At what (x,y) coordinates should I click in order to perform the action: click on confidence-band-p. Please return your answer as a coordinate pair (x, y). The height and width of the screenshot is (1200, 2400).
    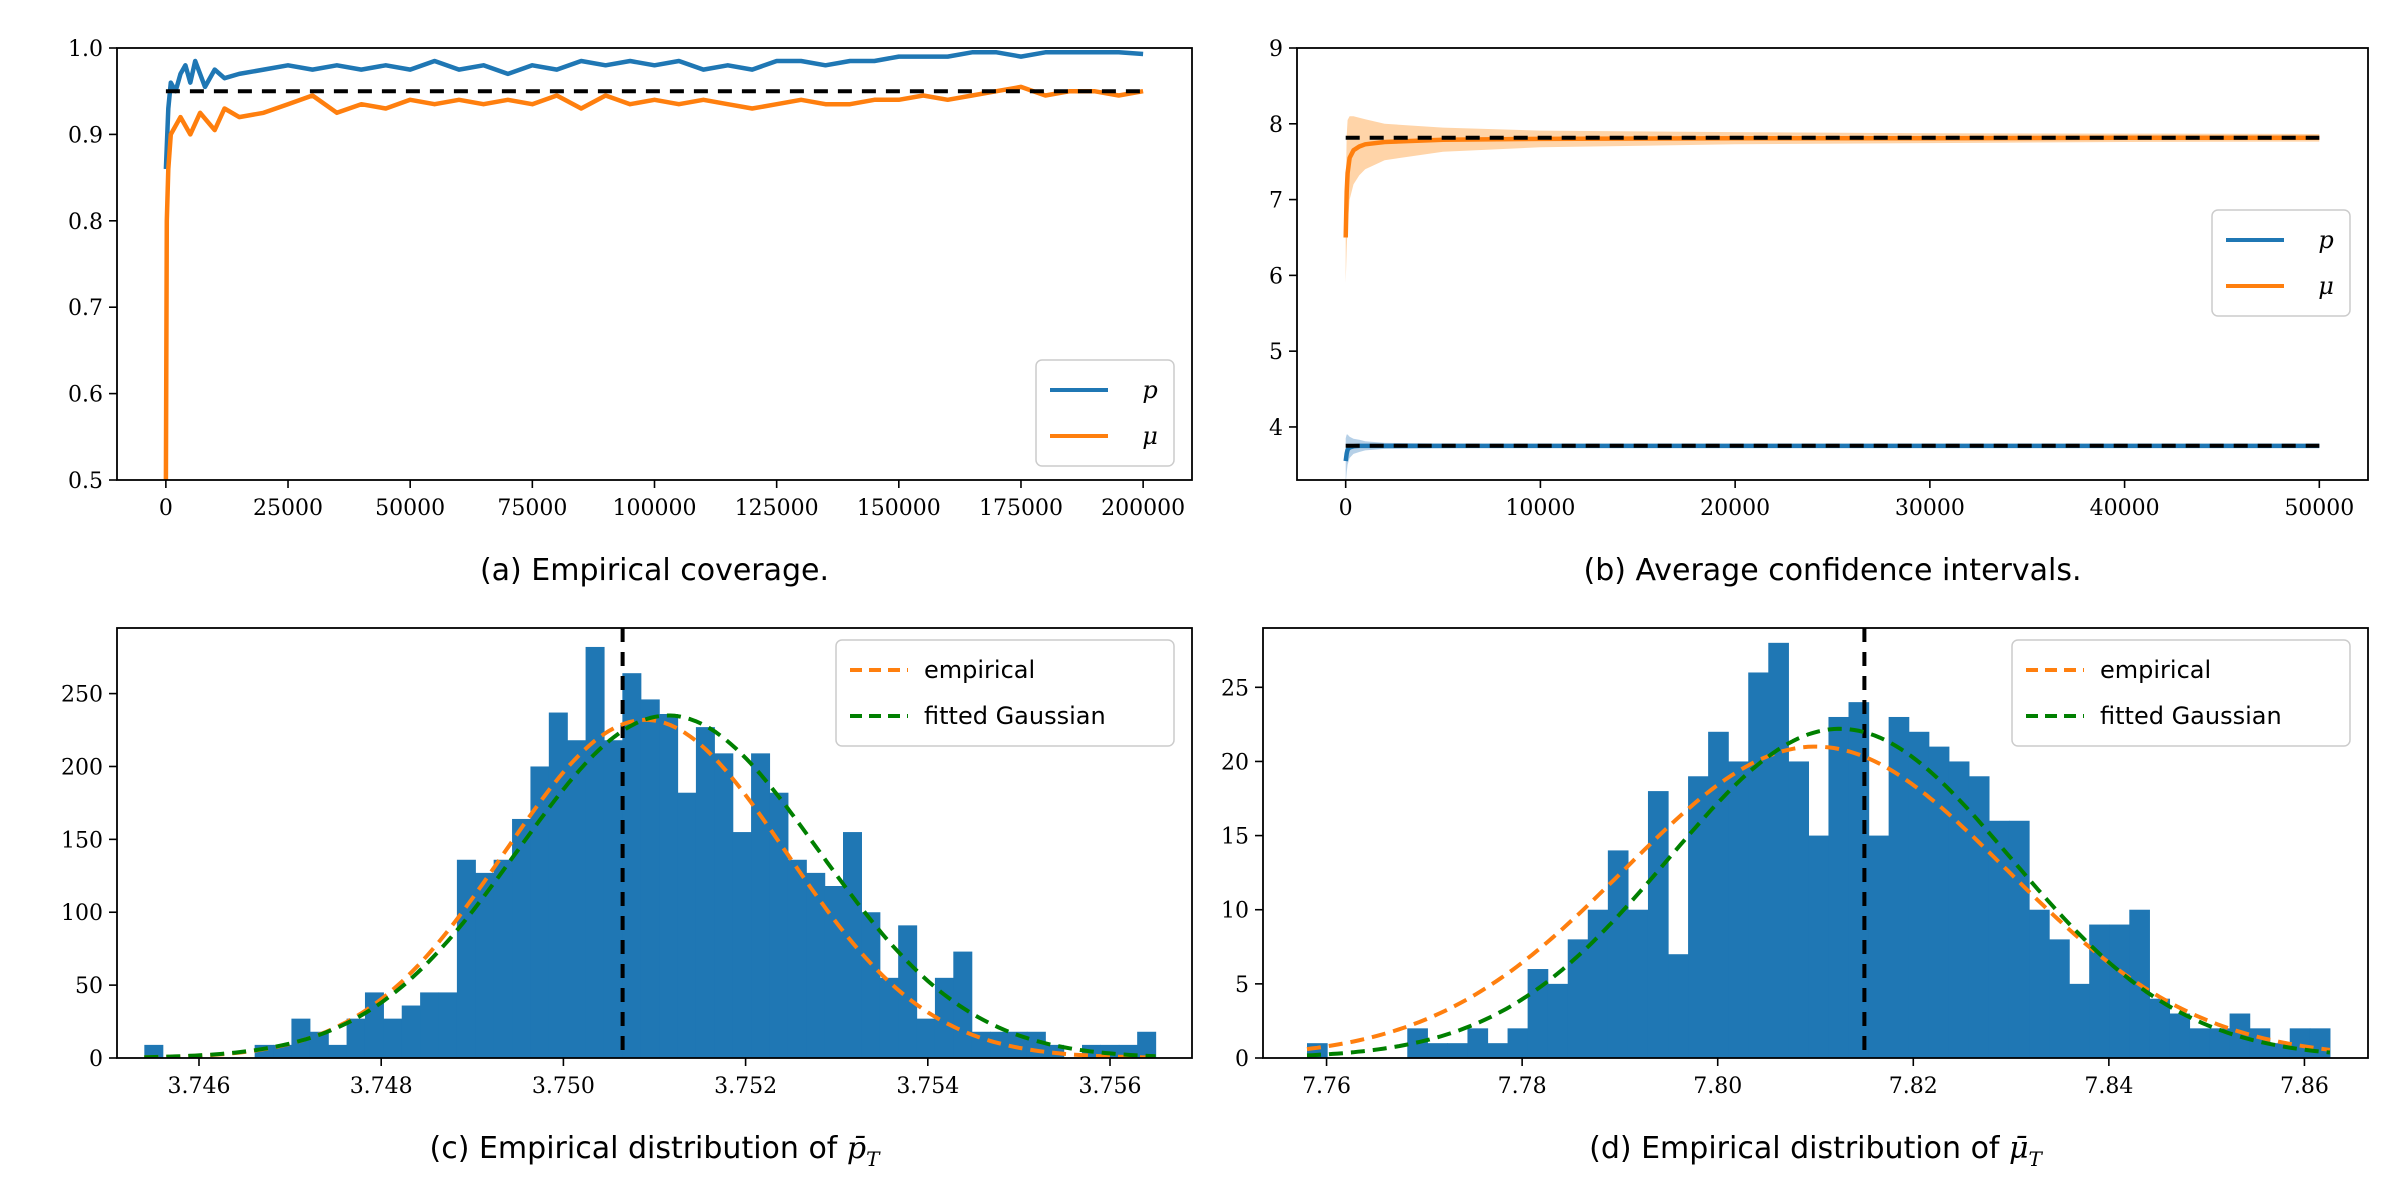
    Looking at the image, I should click on (1832, 457).